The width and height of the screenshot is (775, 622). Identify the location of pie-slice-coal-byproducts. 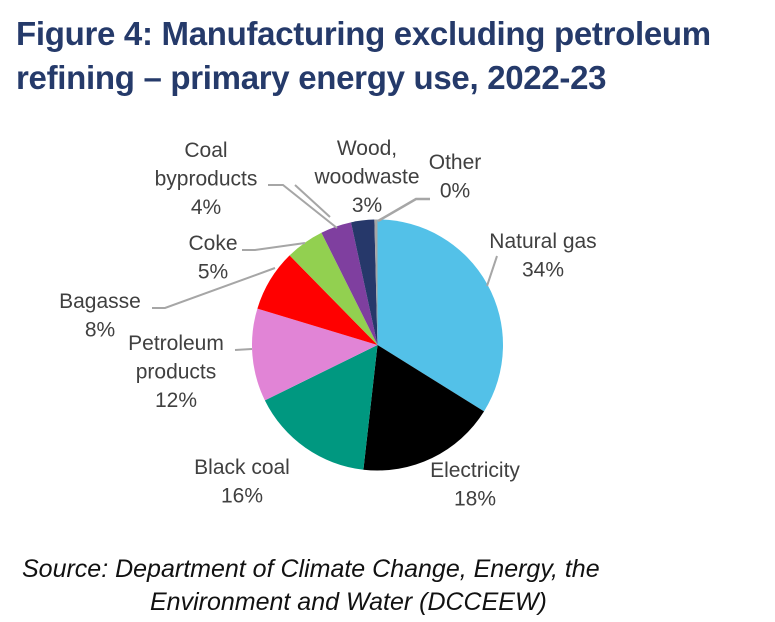
(349, 283).